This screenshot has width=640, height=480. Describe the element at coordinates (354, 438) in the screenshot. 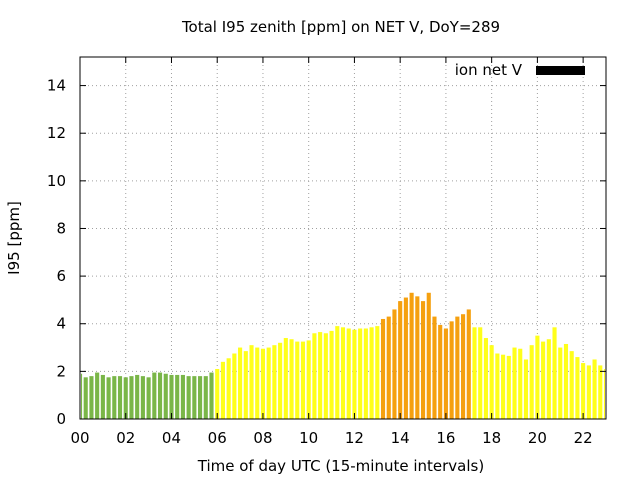

I see `x-tick-label: 12` at that location.